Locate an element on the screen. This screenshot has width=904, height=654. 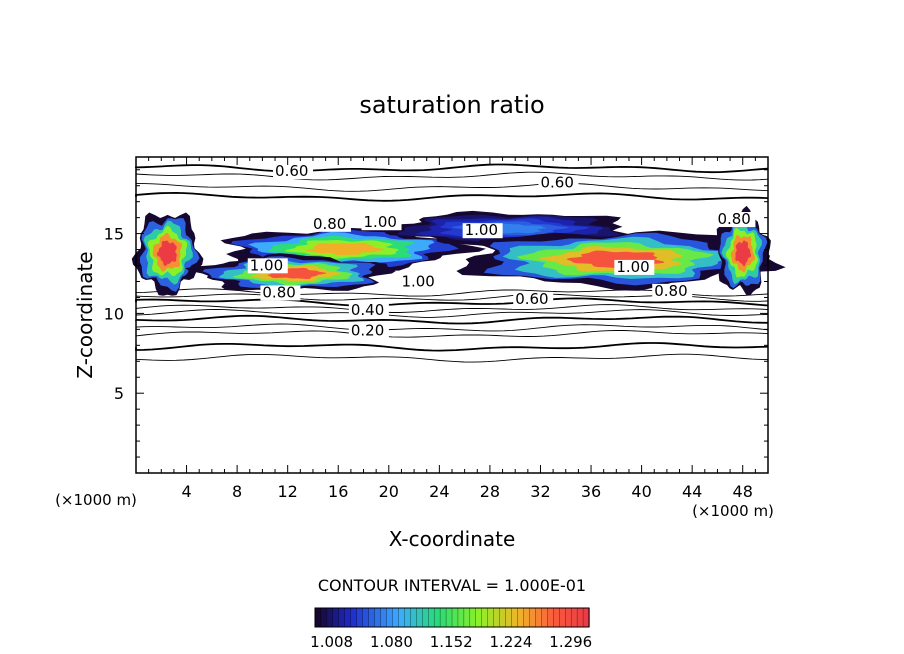
x-tick-label: 24 is located at coordinates (439, 491).